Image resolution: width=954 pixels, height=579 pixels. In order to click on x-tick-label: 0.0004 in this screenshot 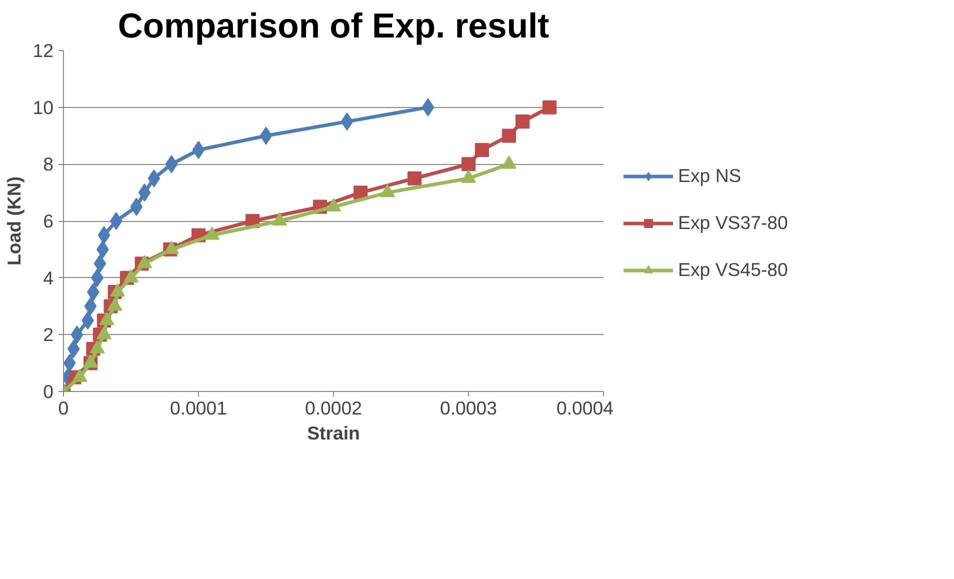, I will do `click(585, 408)`.